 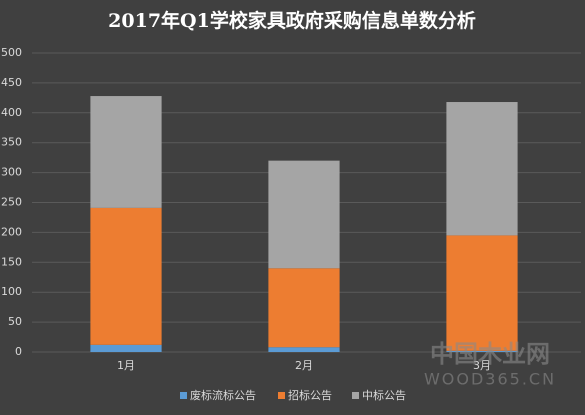 I want to click on x-tick-label: 2月, so click(x=304, y=365).